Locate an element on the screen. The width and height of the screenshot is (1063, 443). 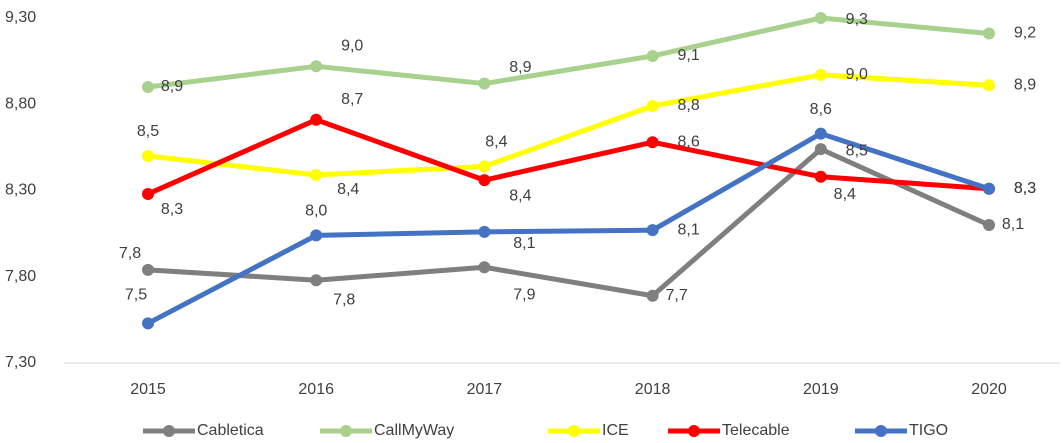
x-tick-label: 2016 is located at coordinates (316, 389).